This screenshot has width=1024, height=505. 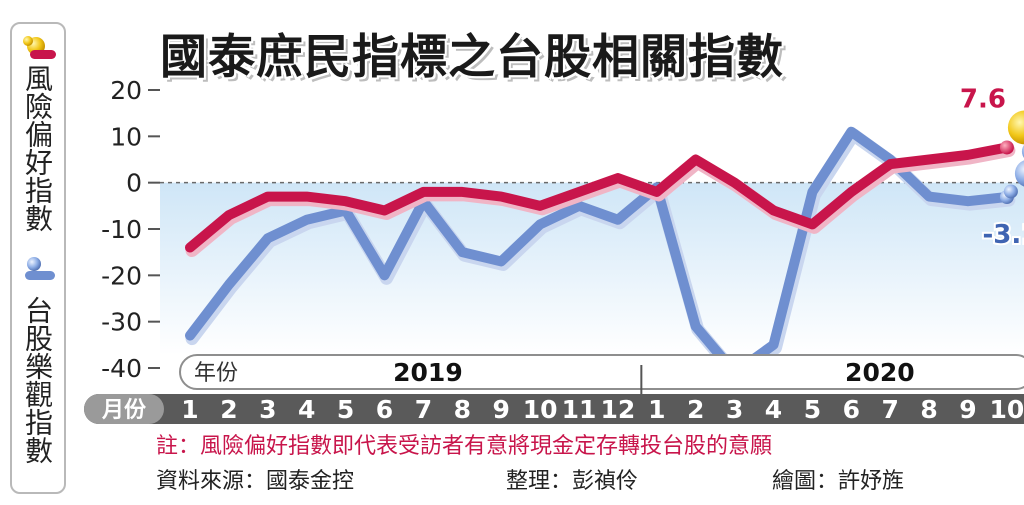 I want to click on source-credit: 資料來源：國泰金控, so click(x=255, y=481).